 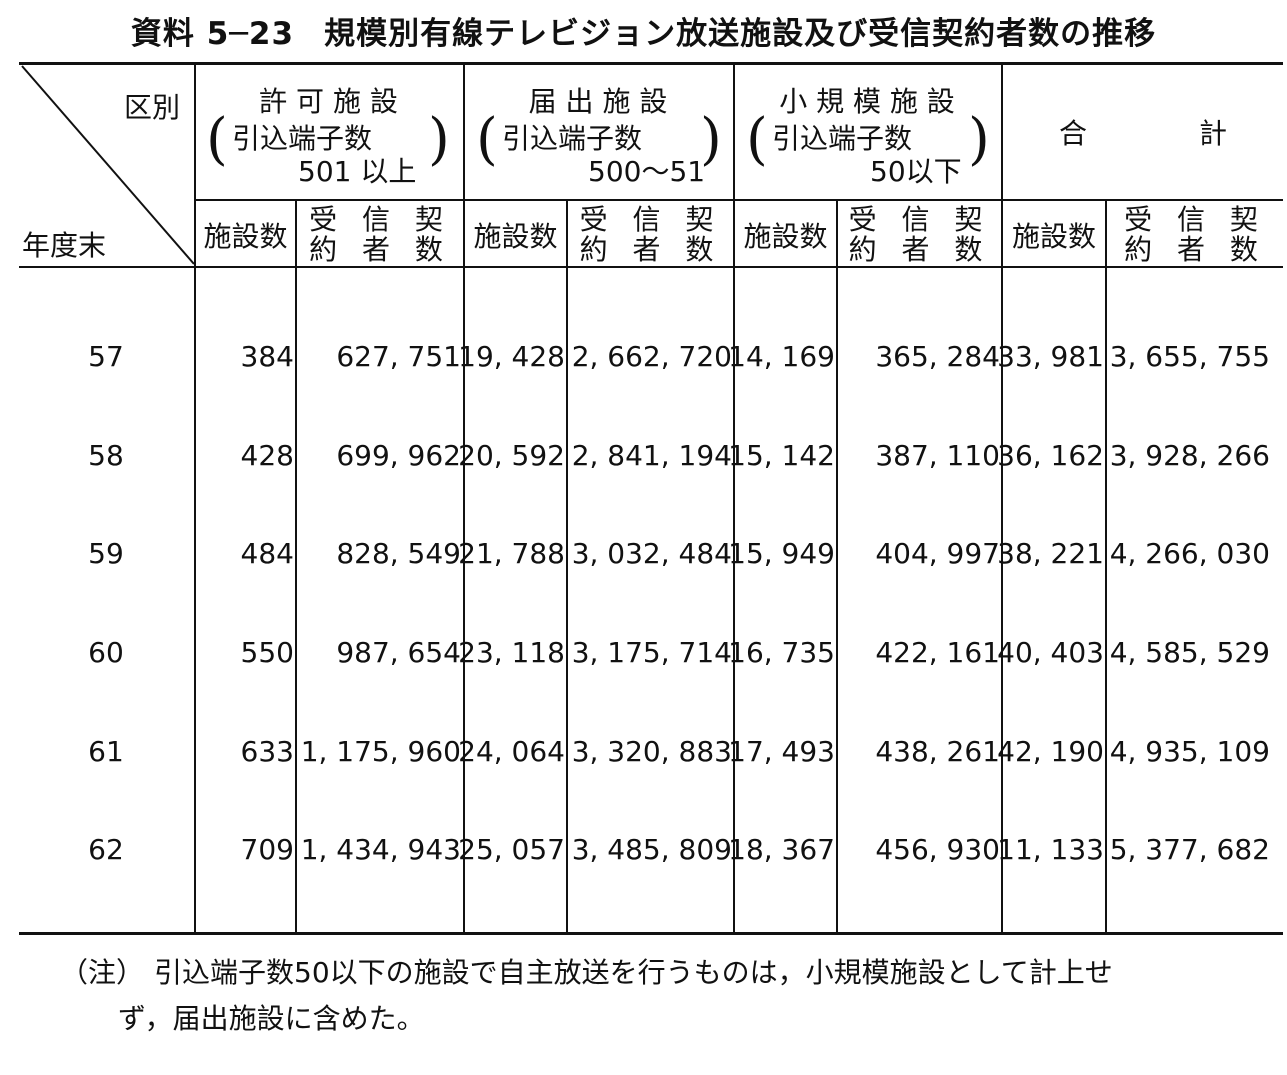 What do you see at coordinates (781, 553) in the screenshot?
I see `cell-value: 15, 949` at bounding box center [781, 553].